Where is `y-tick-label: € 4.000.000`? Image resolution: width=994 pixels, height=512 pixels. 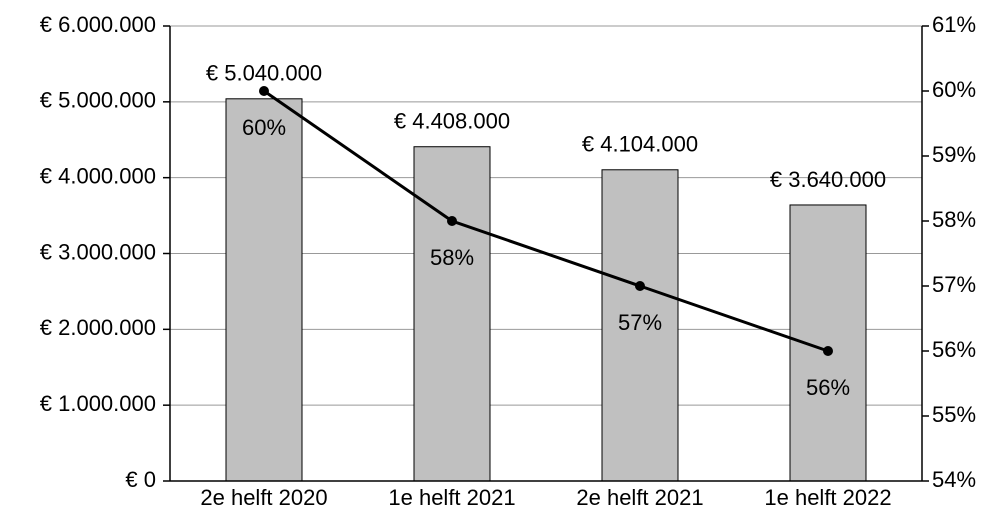
y-tick-label: € 4.000.000 is located at coordinates (98, 175).